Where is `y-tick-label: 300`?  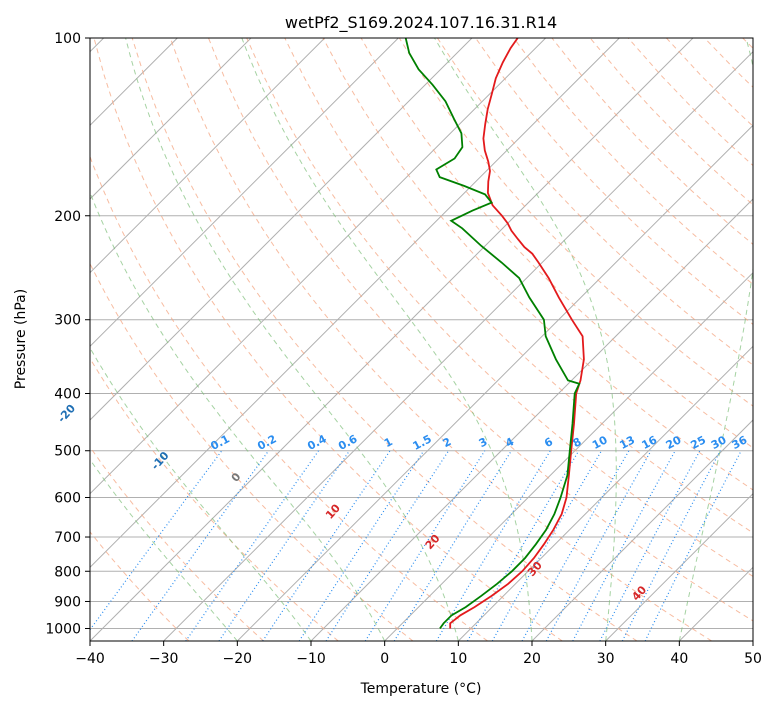 y-tick-label: 300 is located at coordinates (67, 321).